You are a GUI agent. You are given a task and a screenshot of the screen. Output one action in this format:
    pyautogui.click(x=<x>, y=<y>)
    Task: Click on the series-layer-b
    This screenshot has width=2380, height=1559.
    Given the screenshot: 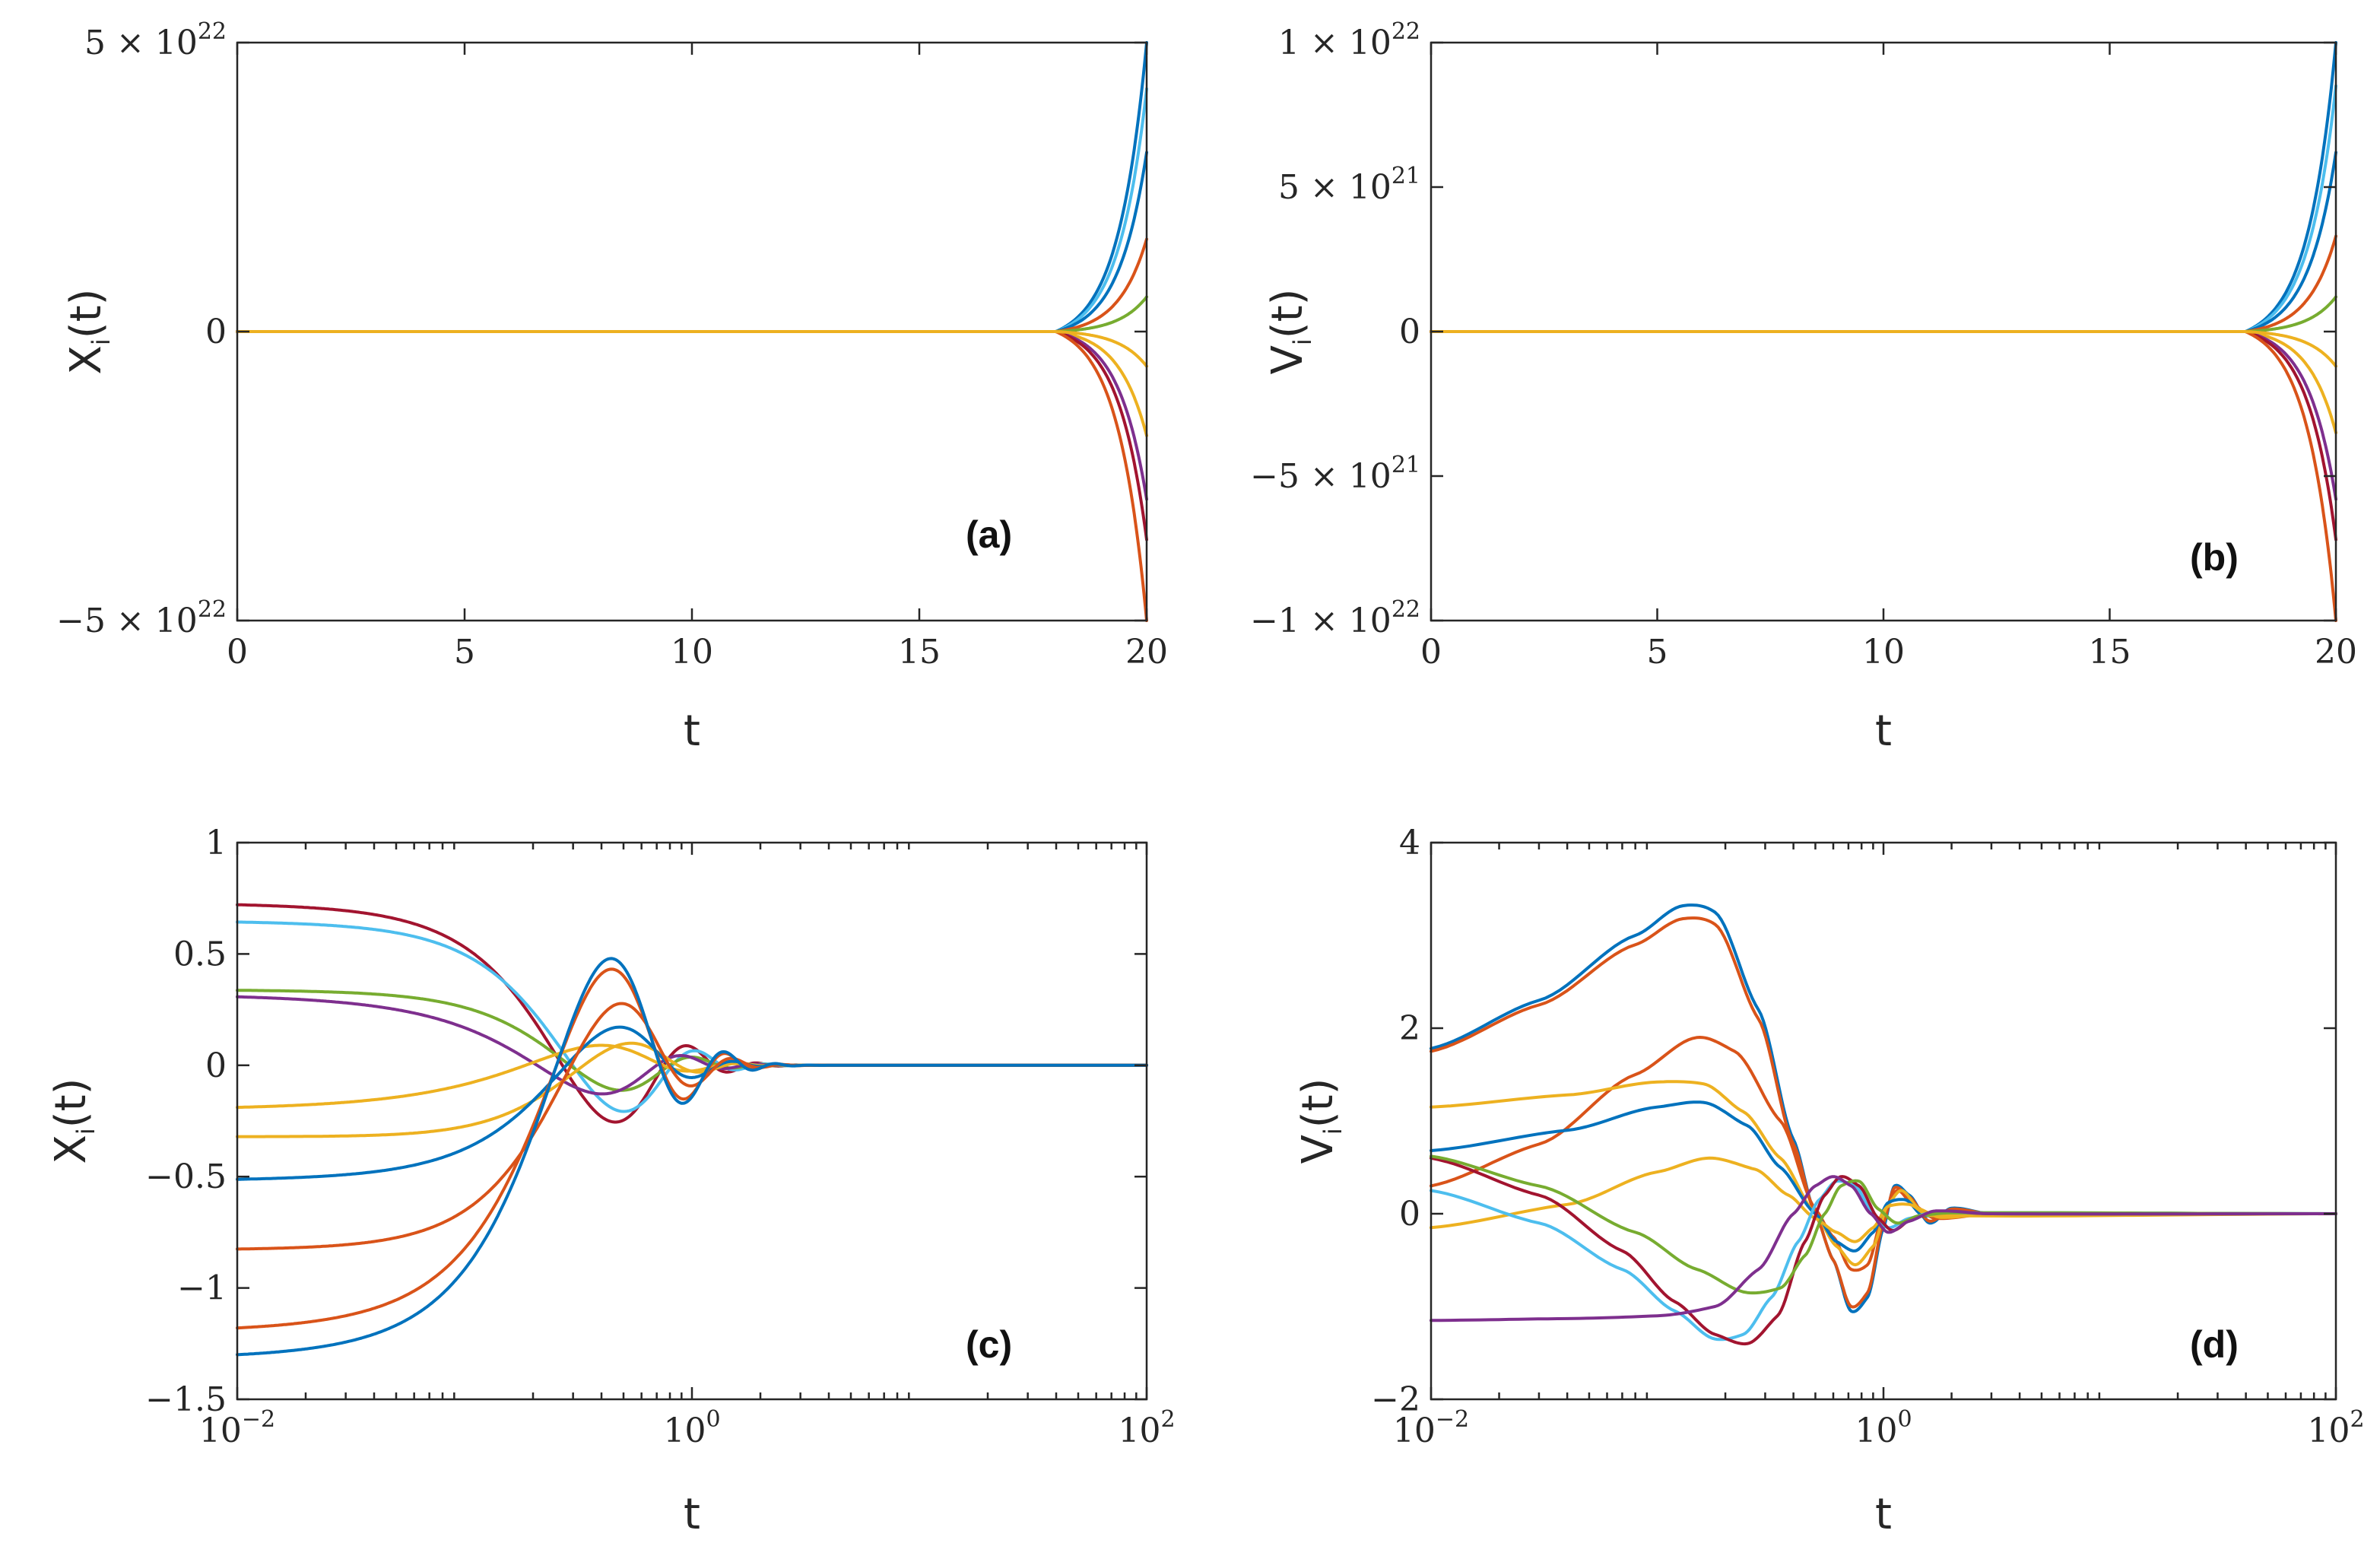 What is the action you would take?
    pyautogui.click(x=1883, y=331)
    